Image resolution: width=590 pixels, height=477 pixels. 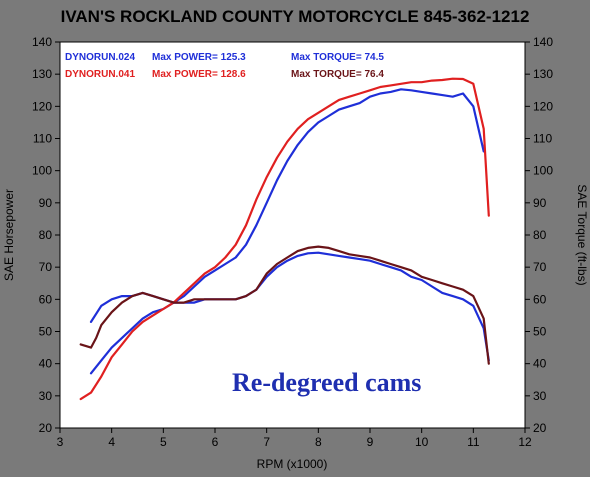 I want to click on y-tick-label-left: 40, so click(x=46, y=364).